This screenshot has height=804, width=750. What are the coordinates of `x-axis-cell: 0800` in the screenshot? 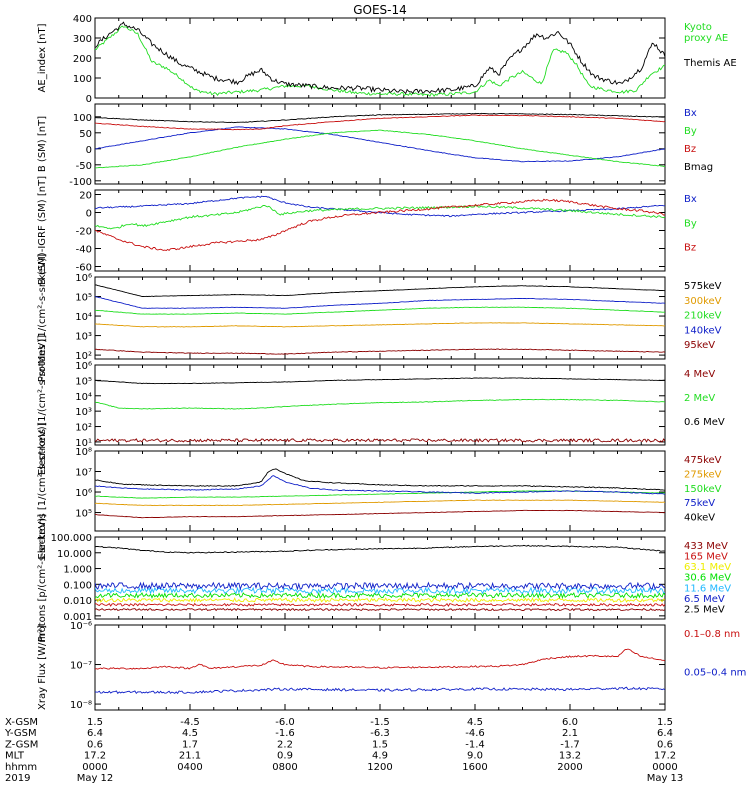 It's located at (284, 767).